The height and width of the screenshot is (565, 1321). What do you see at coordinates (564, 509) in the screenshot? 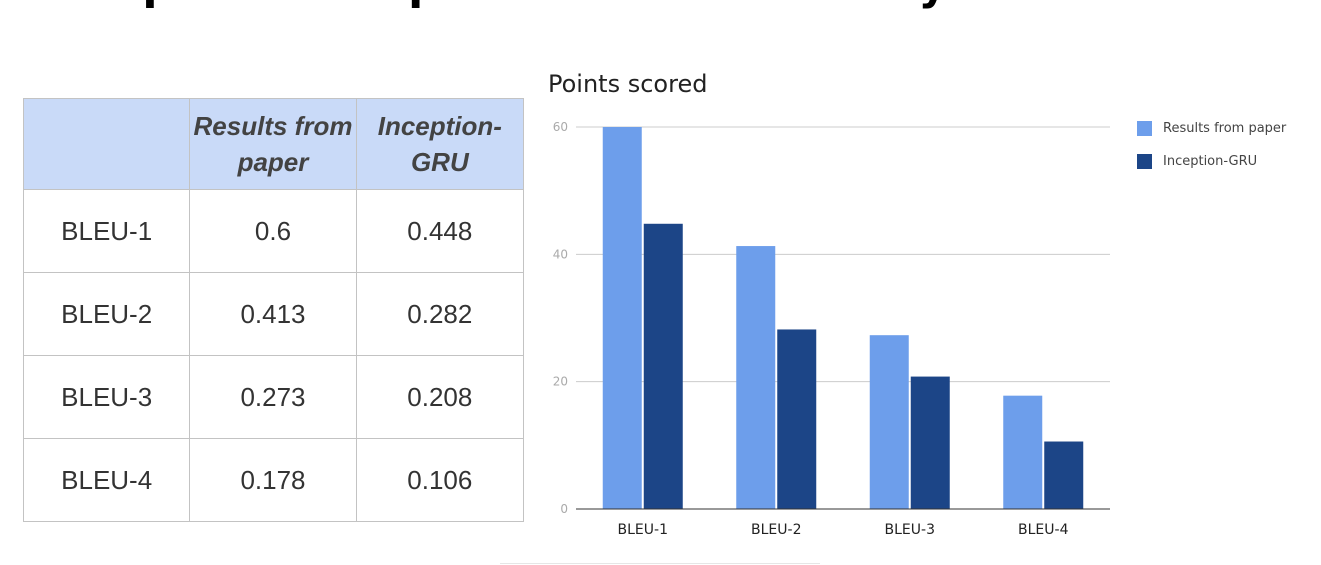
I see `y-tick-label: 0` at bounding box center [564, 509].